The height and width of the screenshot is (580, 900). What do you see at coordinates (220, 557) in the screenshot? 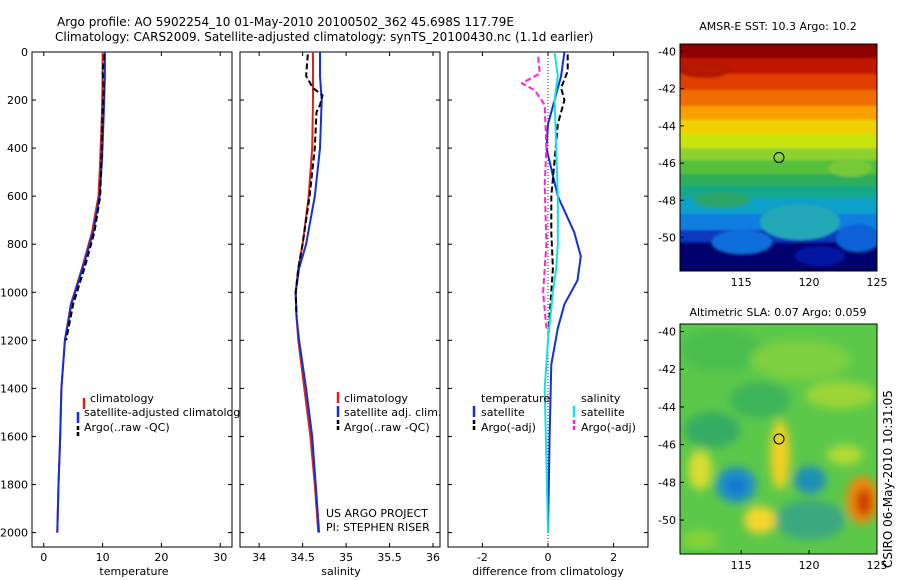
I see `x-tick-label: 30` at bounding box center [220, 557].